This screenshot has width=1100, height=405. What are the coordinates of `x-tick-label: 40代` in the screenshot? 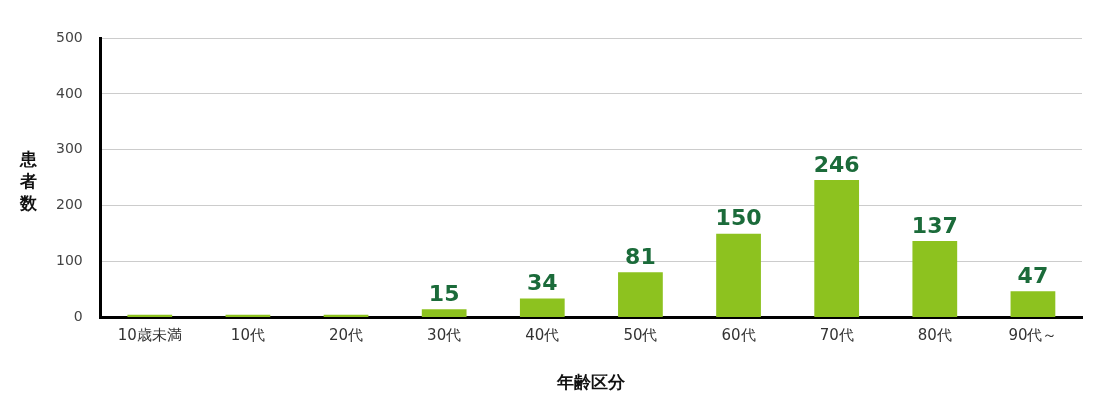 It's located at (542, 335).